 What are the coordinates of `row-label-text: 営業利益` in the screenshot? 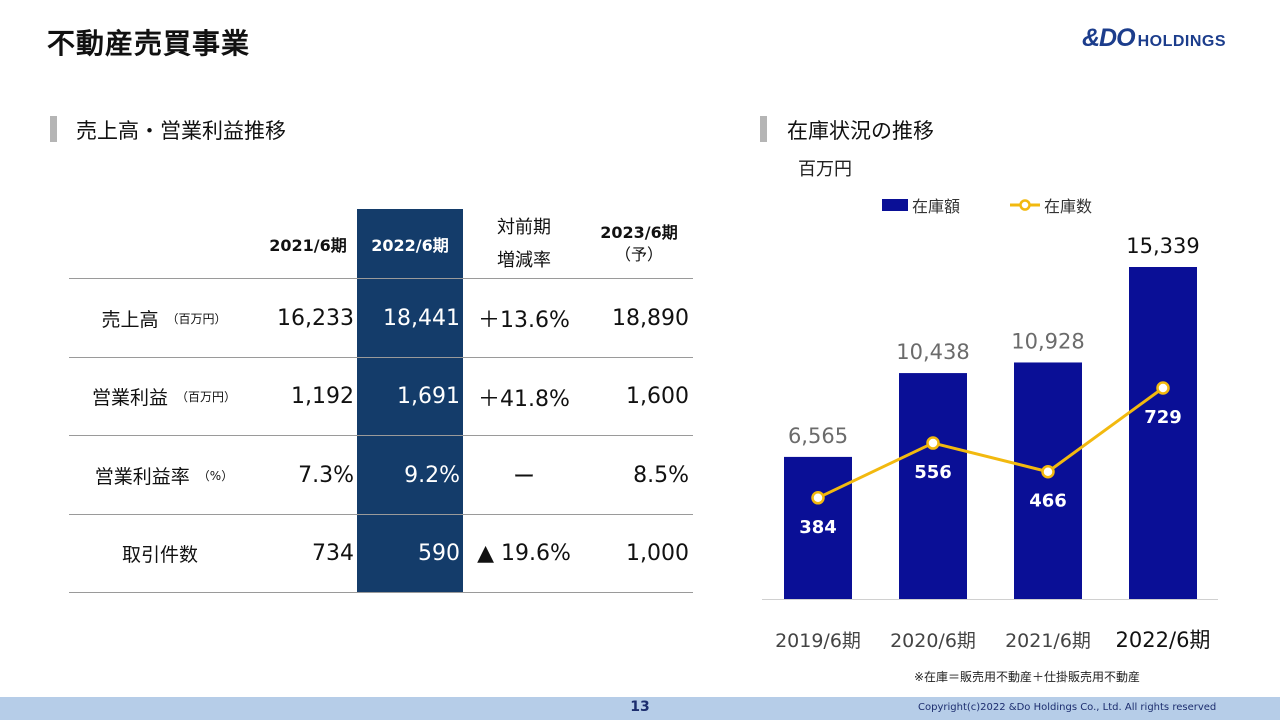 It's located at (129, 398).